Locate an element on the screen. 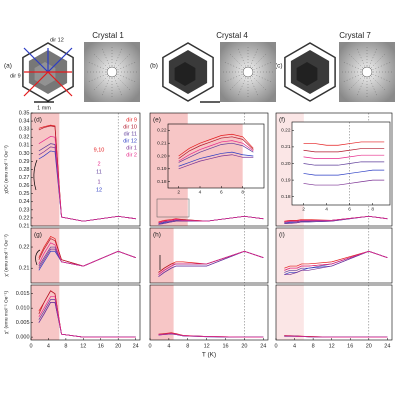 This screenshot has height=400, width=400. panel-label: (a) is located at coordinates (8, 66).